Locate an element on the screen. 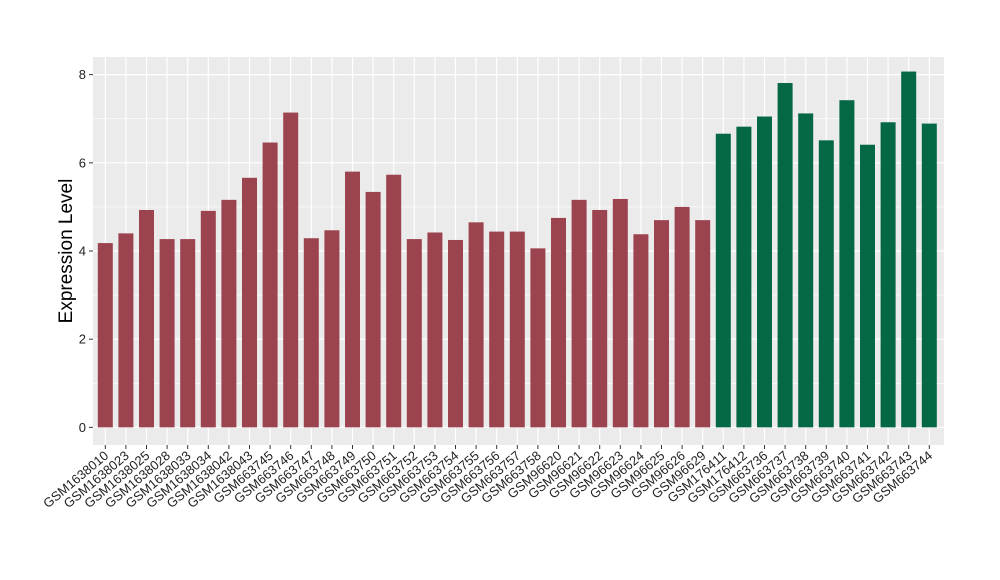 This screenshot has width=1000, height=580. bar-GSM663749 is located at coordinates (352, 299).